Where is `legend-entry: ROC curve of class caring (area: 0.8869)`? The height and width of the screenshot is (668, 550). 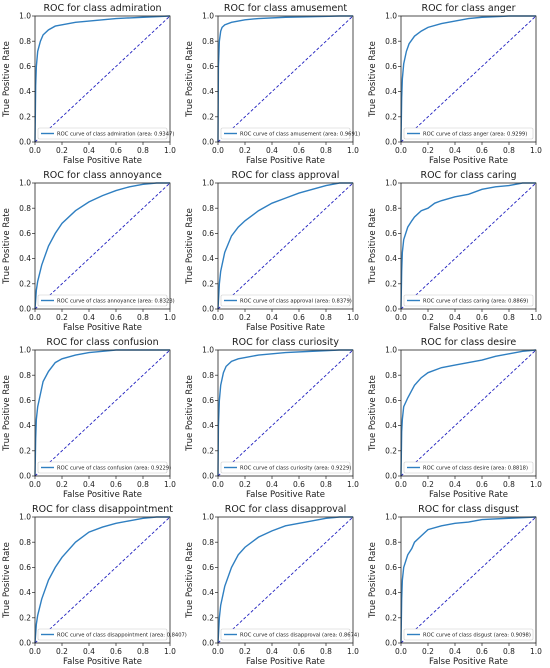
legend-entry: ROC curve of class caring (area: 0.8869) is located at coordinates (475, 301).